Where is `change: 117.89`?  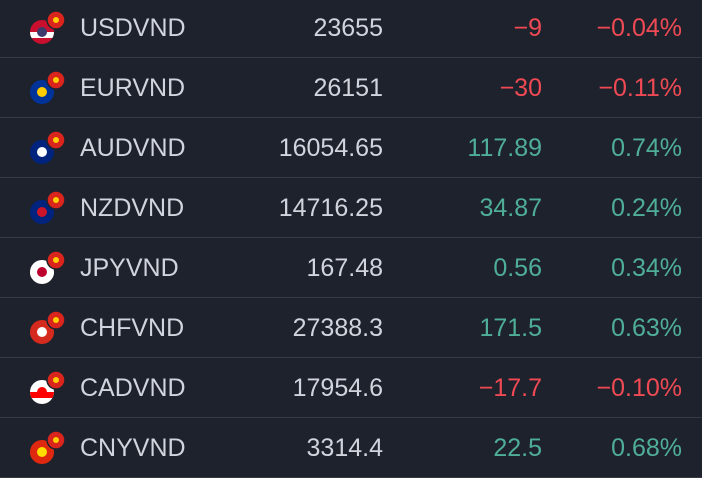 change: 117.89 is located at coordinates (504, 148).